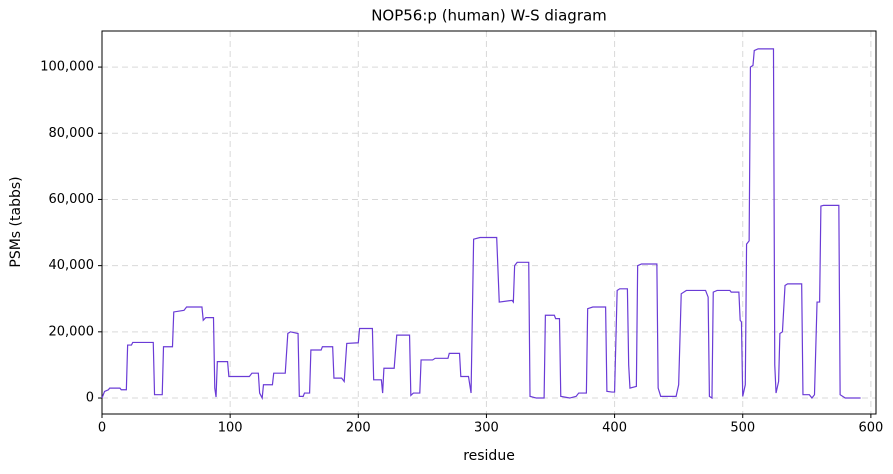 This screenshot has height=474, width=893. What do you see at coordinates (72, 331) in the screenshot?
I see `y-tick-label: 20,000` at bounding box center [72, 331].